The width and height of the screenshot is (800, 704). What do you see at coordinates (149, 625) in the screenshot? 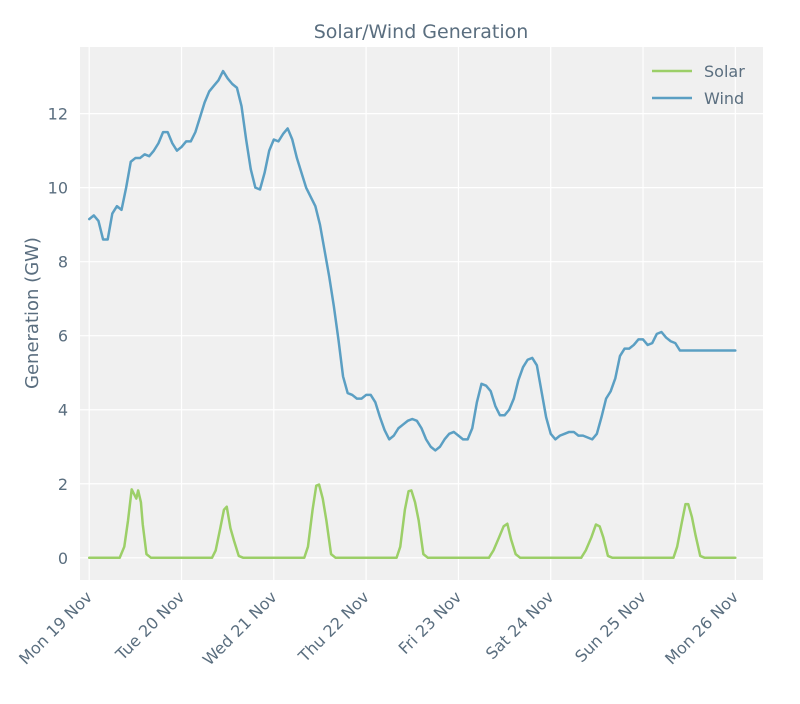
I see `x-tick-label: Tue 20 Nov` at bounding box center [149, 625].